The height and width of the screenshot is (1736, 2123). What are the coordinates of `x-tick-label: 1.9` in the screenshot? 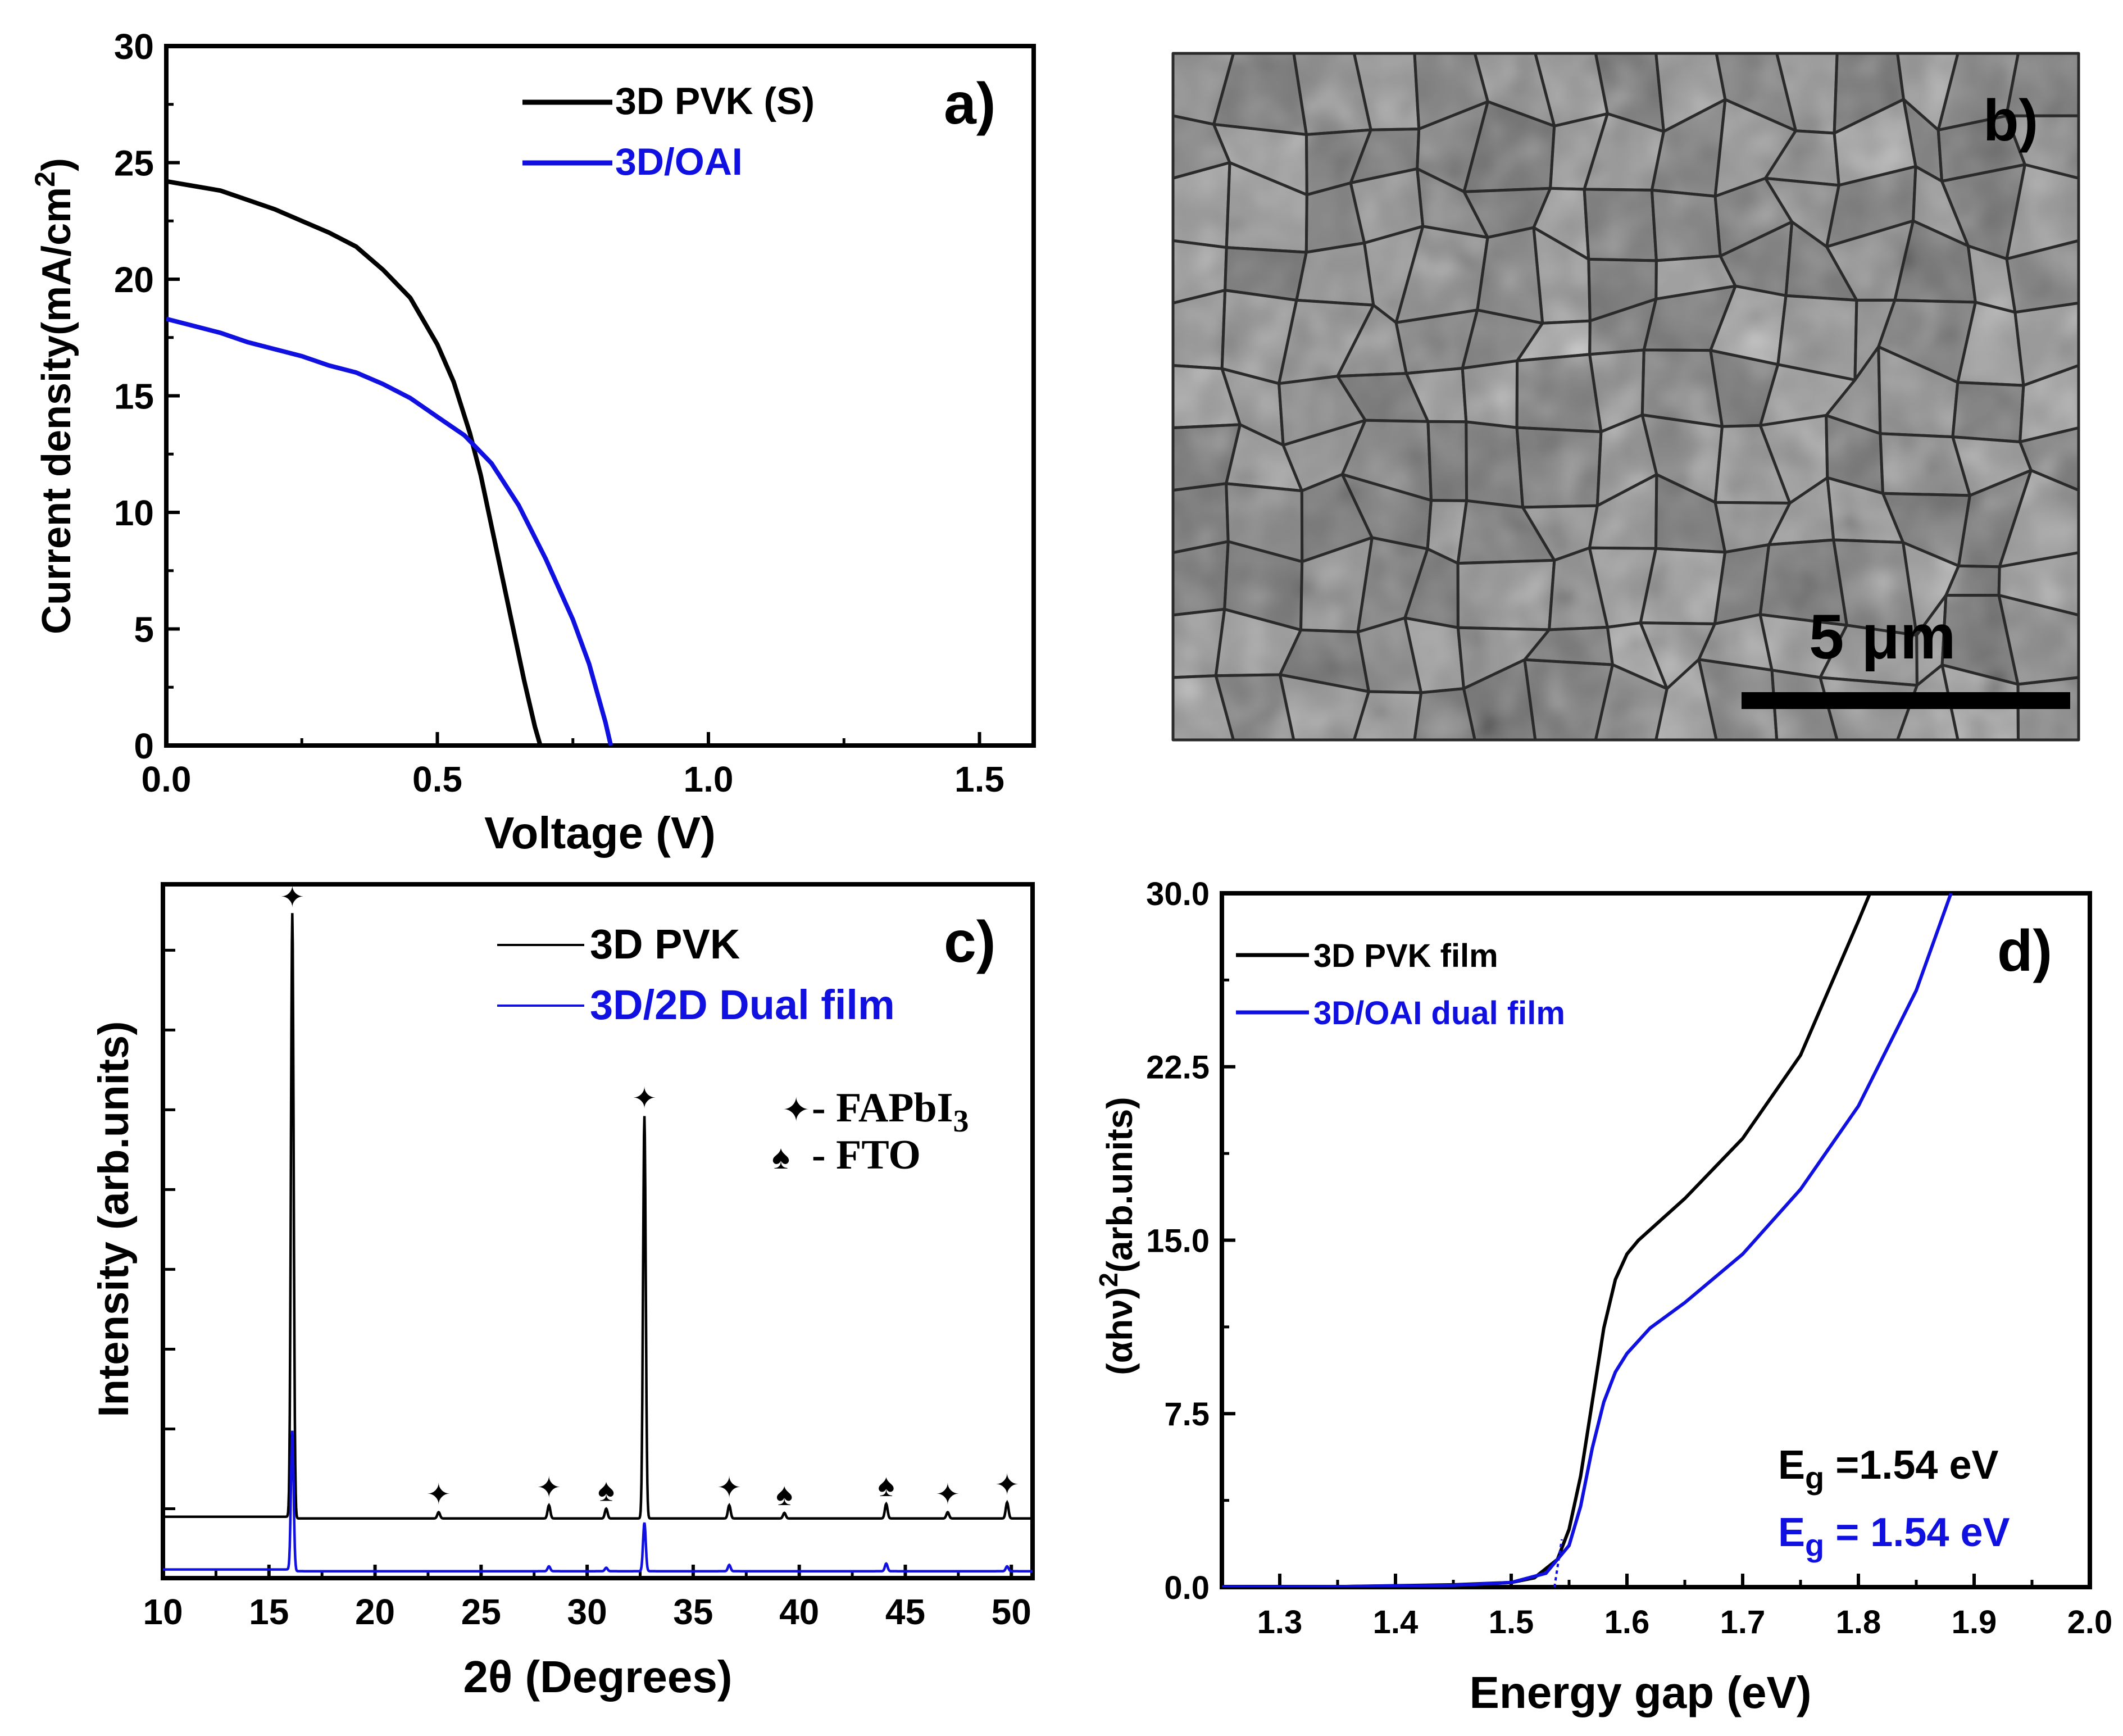 It's located at (1974, 1622).